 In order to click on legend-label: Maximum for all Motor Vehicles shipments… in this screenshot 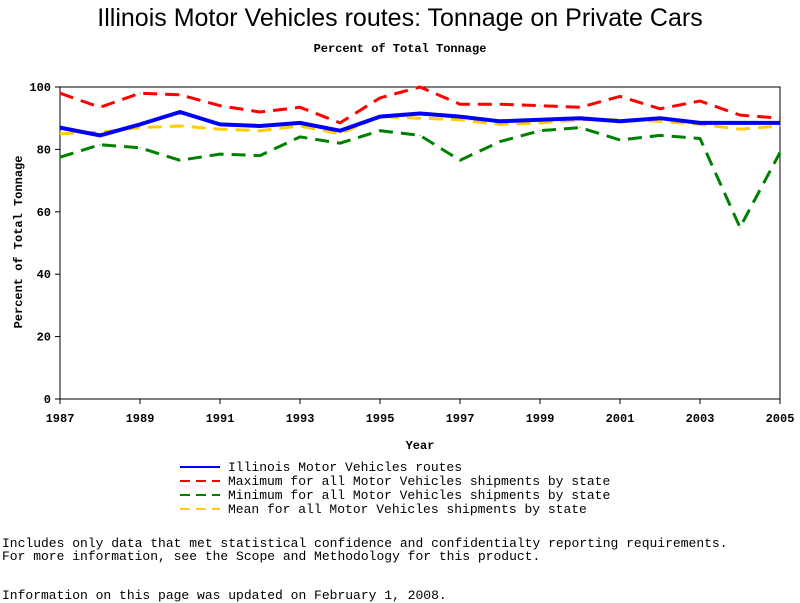, I will do `click(419, 481)`.